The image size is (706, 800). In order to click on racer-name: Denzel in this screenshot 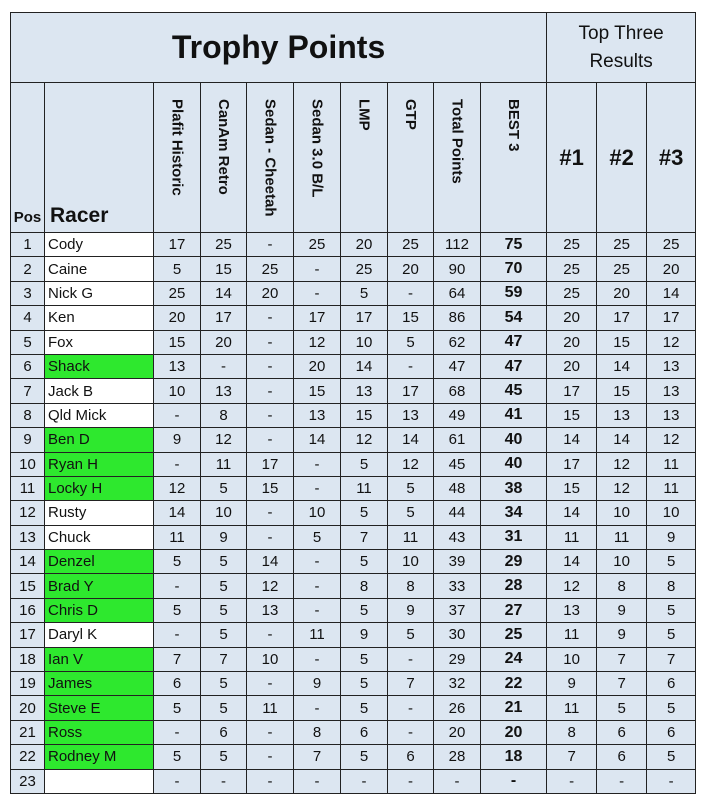, I will do `click(99, 562)`.